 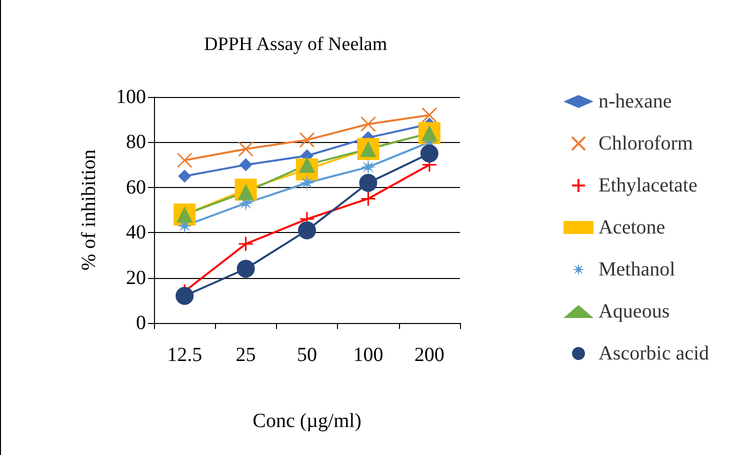 What do you see at coordinates (307, 421) in the screenshot?
I see `x-axis-title: Conc (µg/ml)` at bounding box center [307, 421].